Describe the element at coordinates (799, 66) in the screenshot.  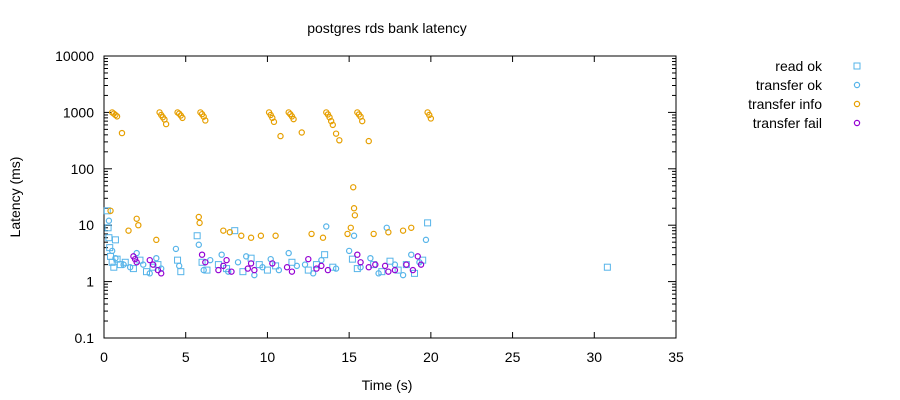
I see `legend-label: read ok` at that location.